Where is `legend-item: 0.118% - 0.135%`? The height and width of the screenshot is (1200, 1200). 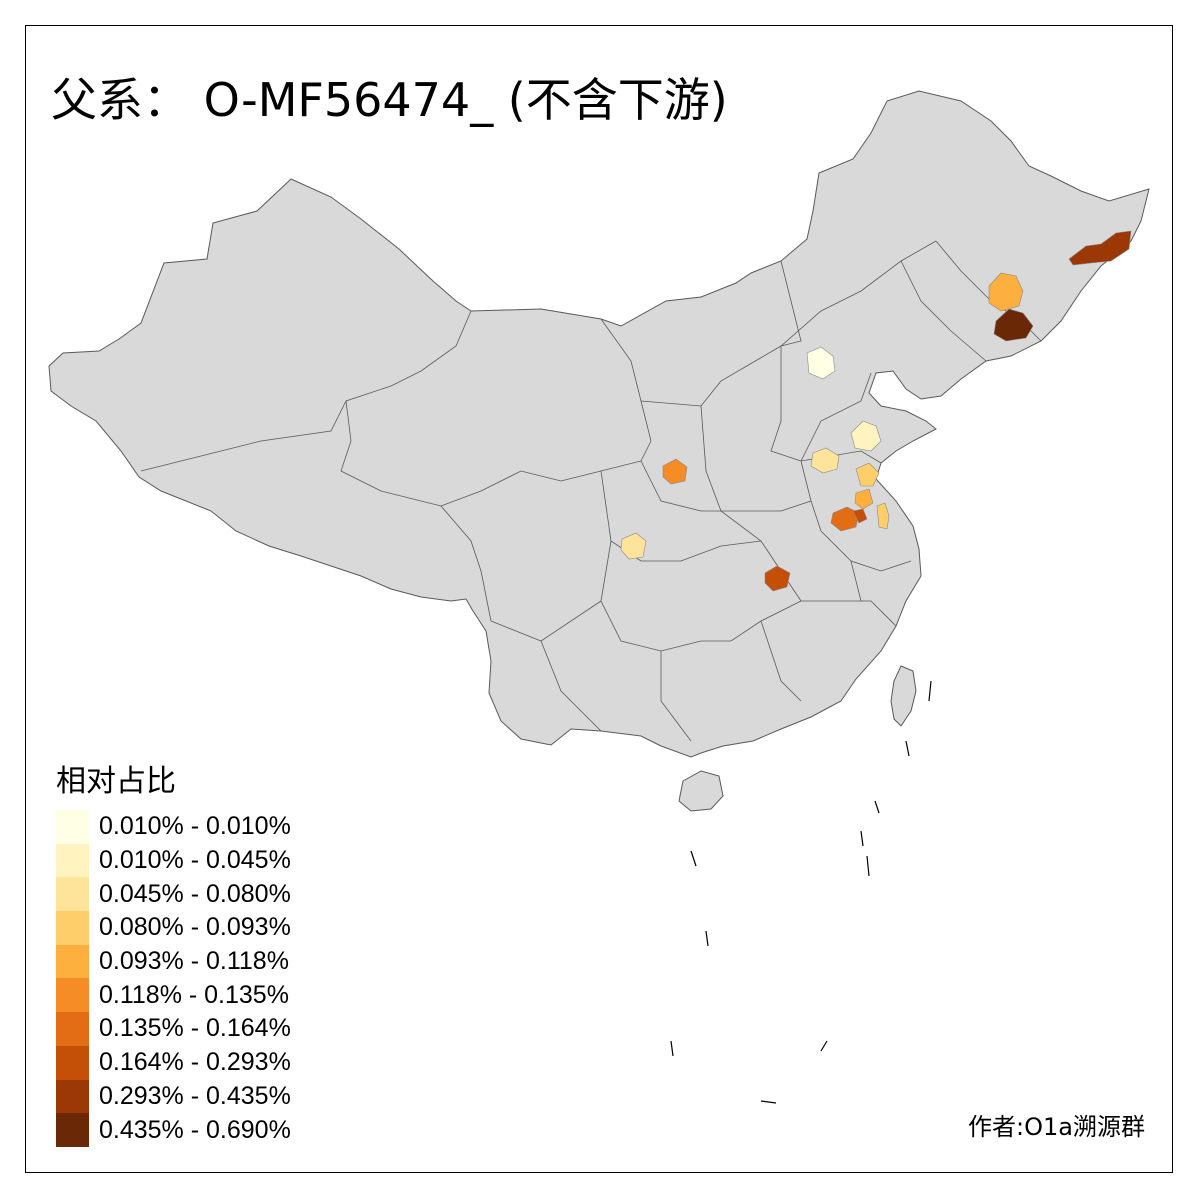 legend-item: 0.118% - 0.135% is located at coordinates (173, 995).